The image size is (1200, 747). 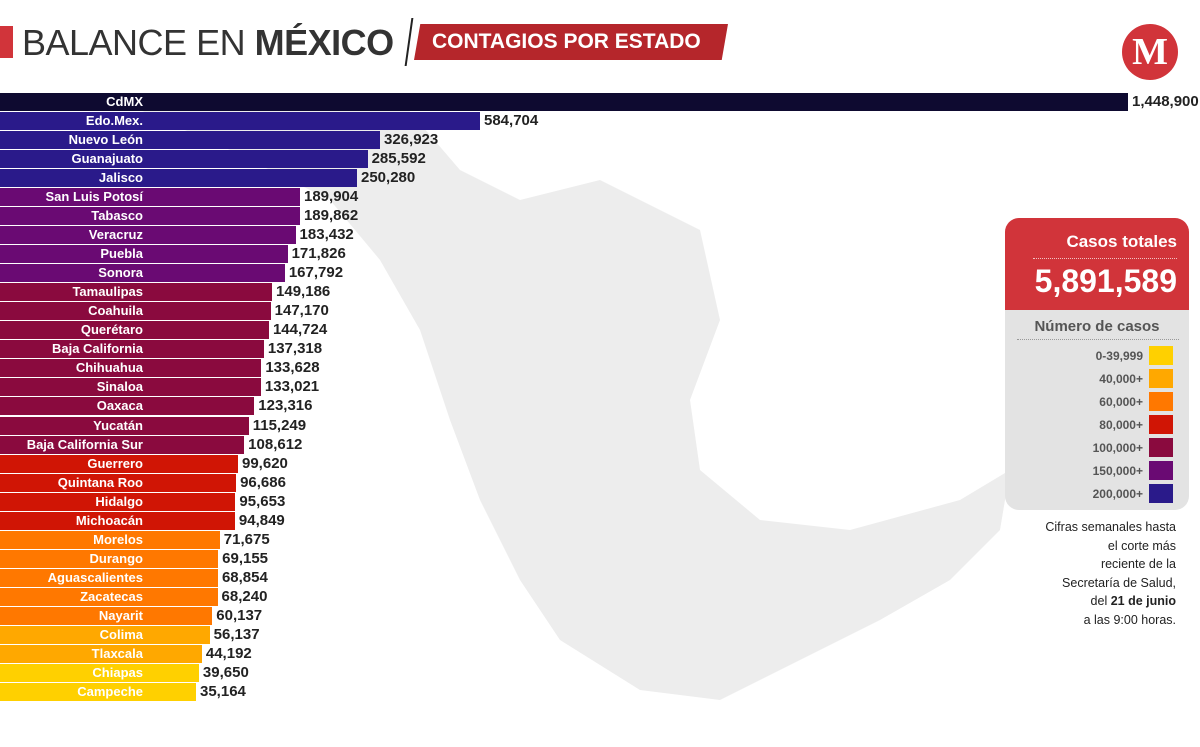 I want to click on bar-label: San Luis Potosí, so click(x=94, y=197).